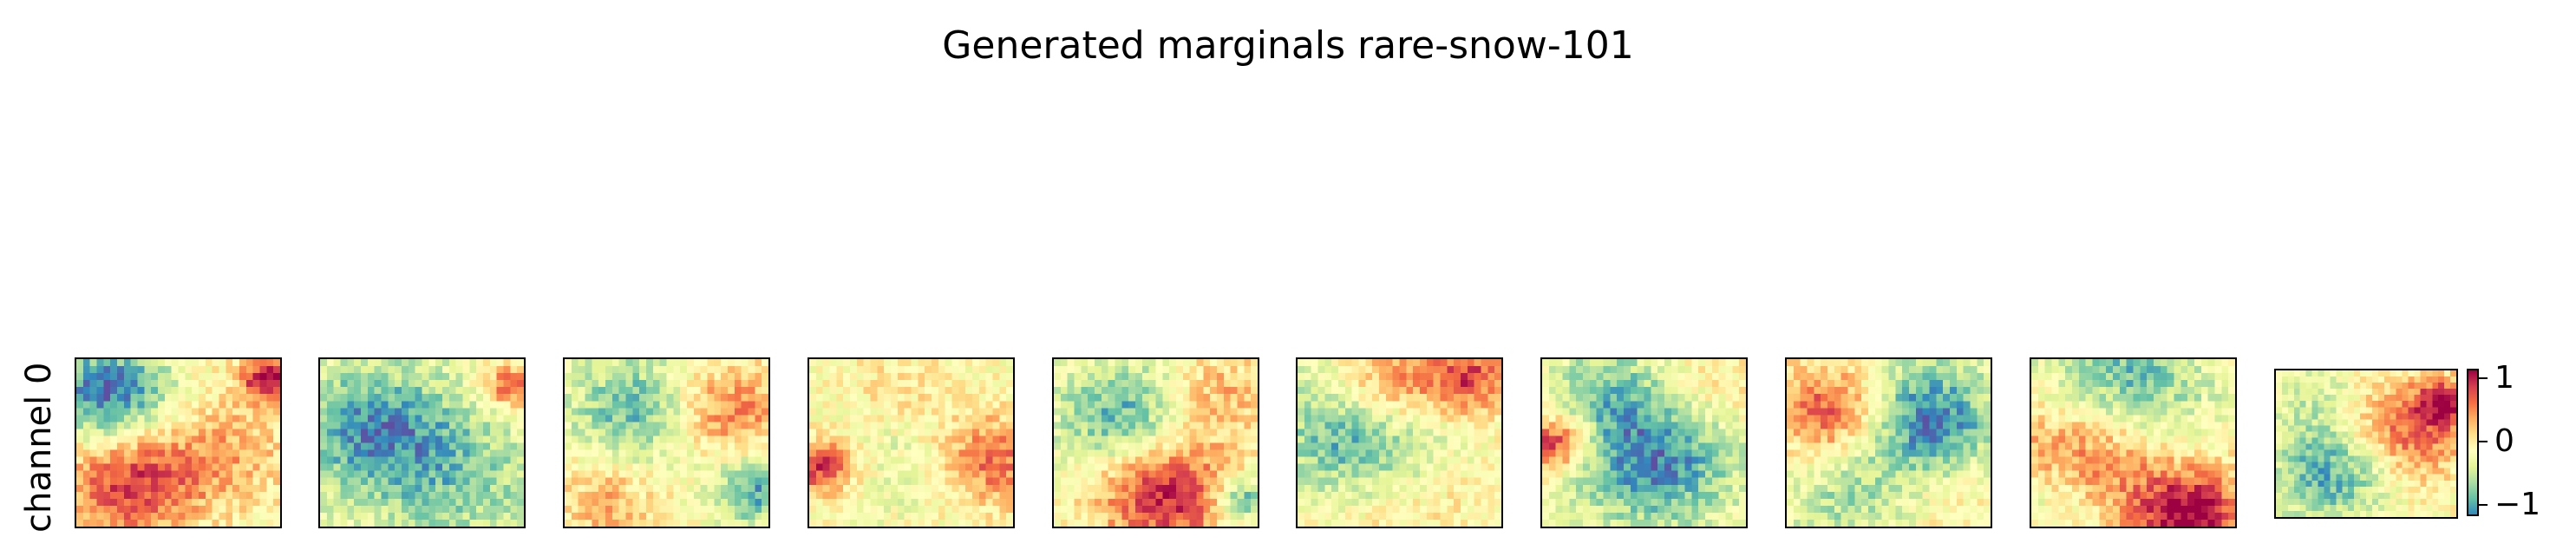  I want to click on colorbar, so click(2473, 443).